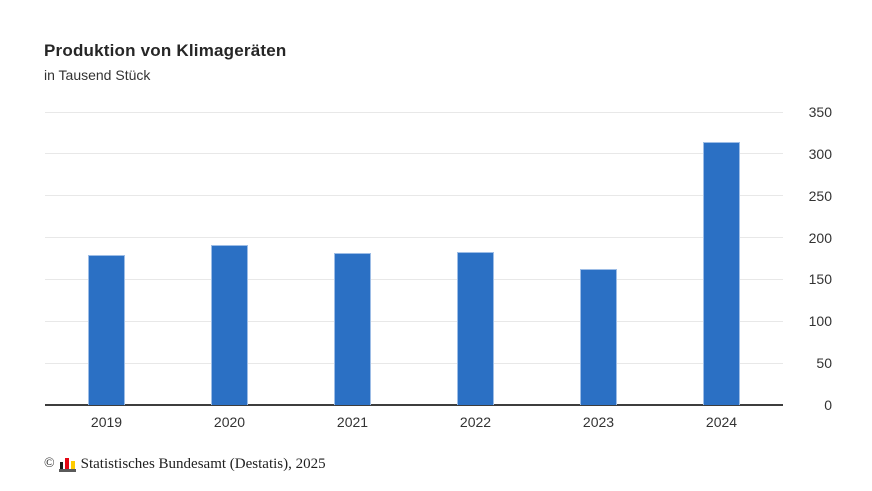 Image resolution: width=872 pixels, height=491 pixels. Describe the element at coordinates (229, 422) in the screenshot. I see `x-tick-label-2020: 2020` at that location.